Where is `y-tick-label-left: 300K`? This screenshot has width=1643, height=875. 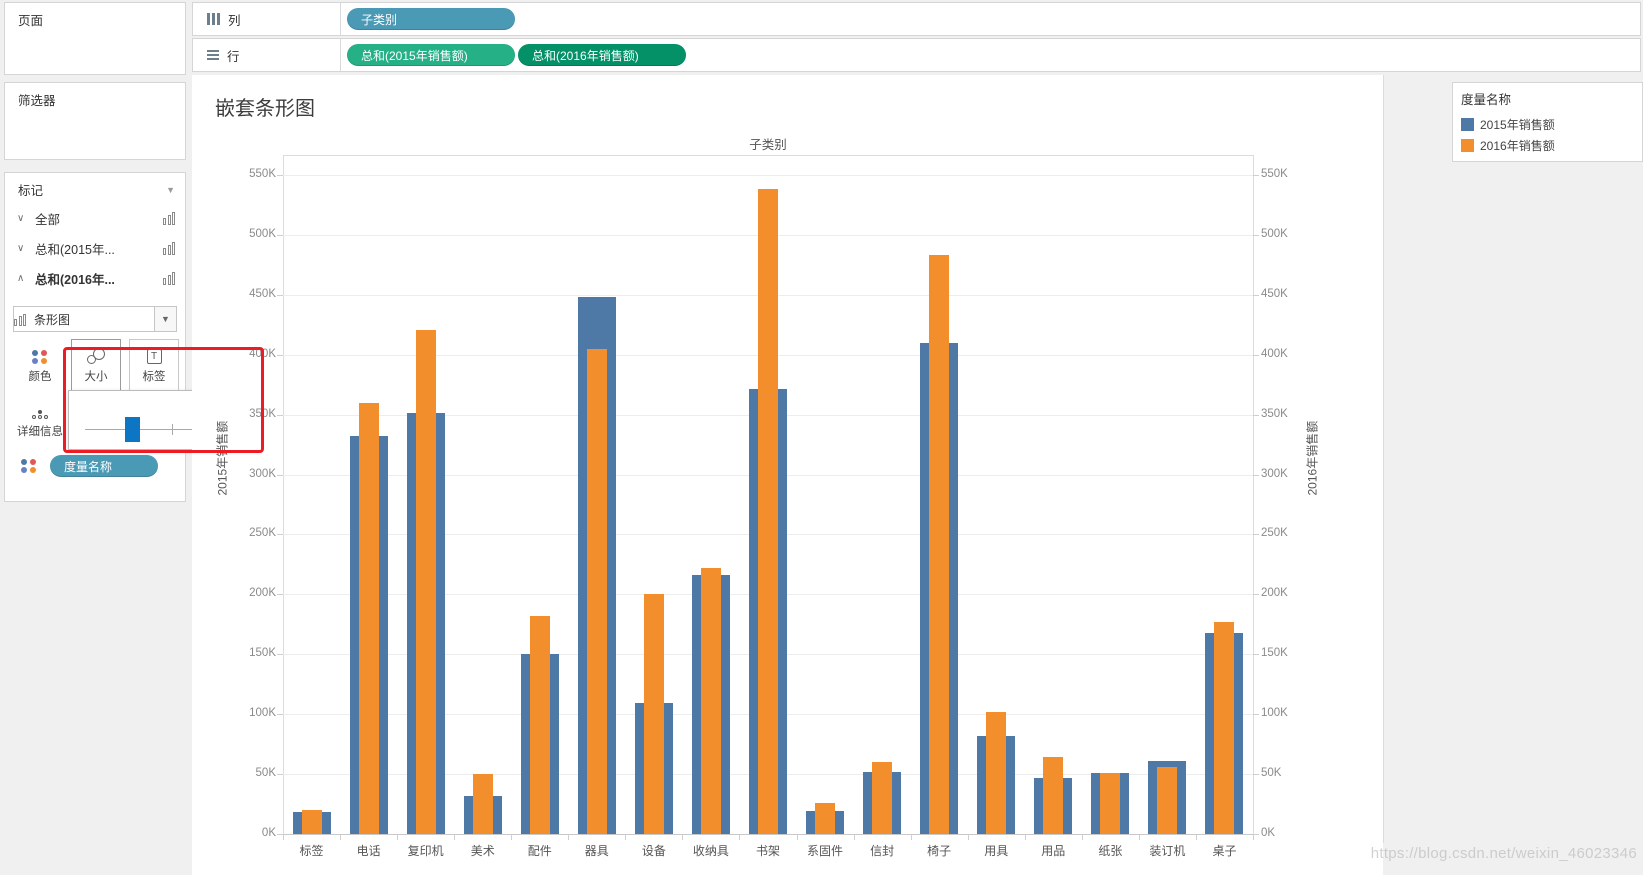 y-tick-label-left: 300K is located at coordinates (262, 473).